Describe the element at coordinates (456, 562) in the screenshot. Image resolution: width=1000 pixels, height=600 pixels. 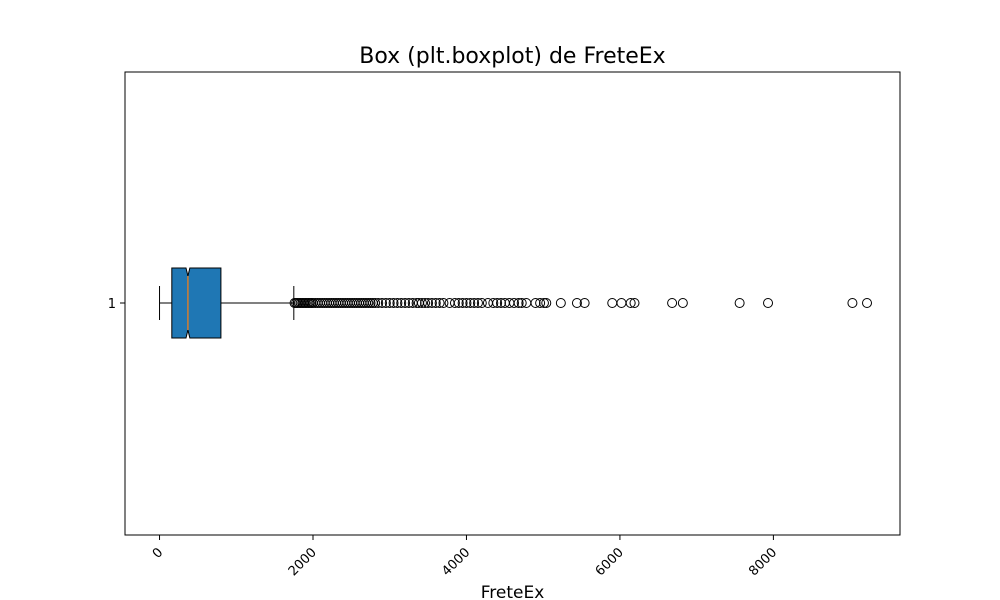
I see `x-tick-label: 4000` at that location.